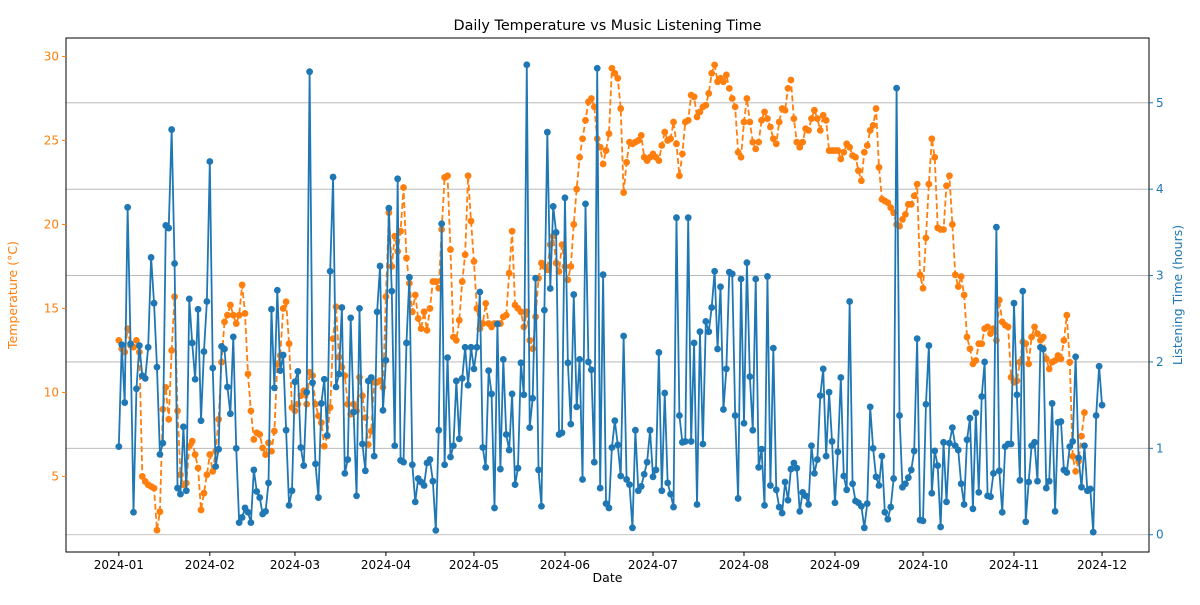 Image resolution: width=1200 pixels, height=605 pixels. Describe the element at coordinates (835, 565) in the screenshot. I see `x-tick-label: 2024-09` at that location.